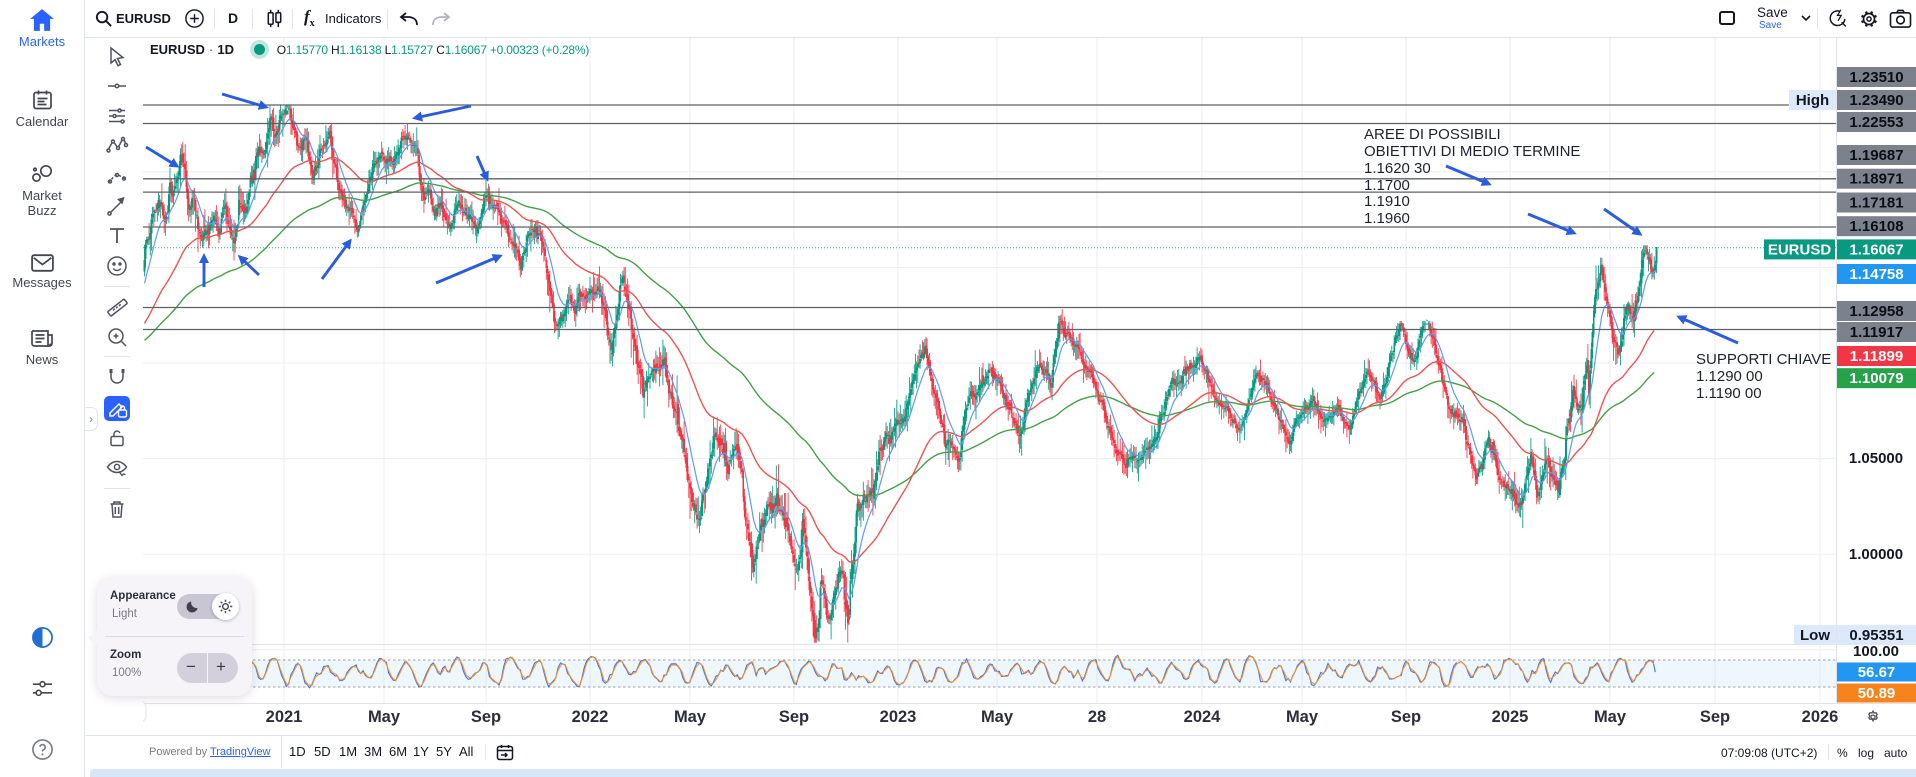 This screenshot has width=1916, height=777. Describe the element at coordinates (1876, 332) in the screenshot. I see `svg-text: 1.11917` at that location.